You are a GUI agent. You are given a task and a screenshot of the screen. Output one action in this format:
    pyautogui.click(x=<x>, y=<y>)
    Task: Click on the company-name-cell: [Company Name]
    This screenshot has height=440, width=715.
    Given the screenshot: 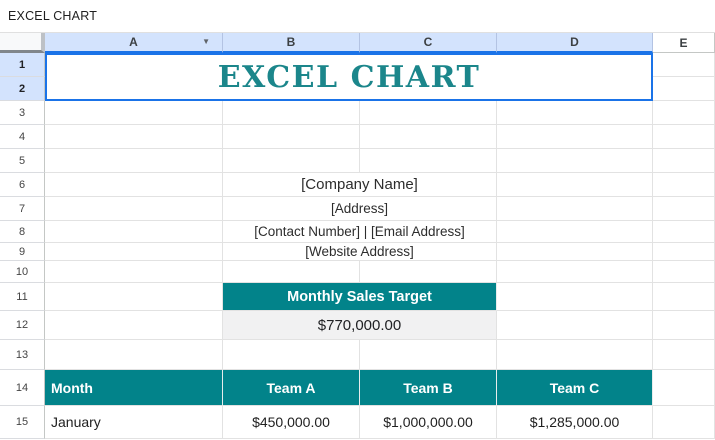 What is the action you would take?
    pyautogui.click(x=360, y=185)
    